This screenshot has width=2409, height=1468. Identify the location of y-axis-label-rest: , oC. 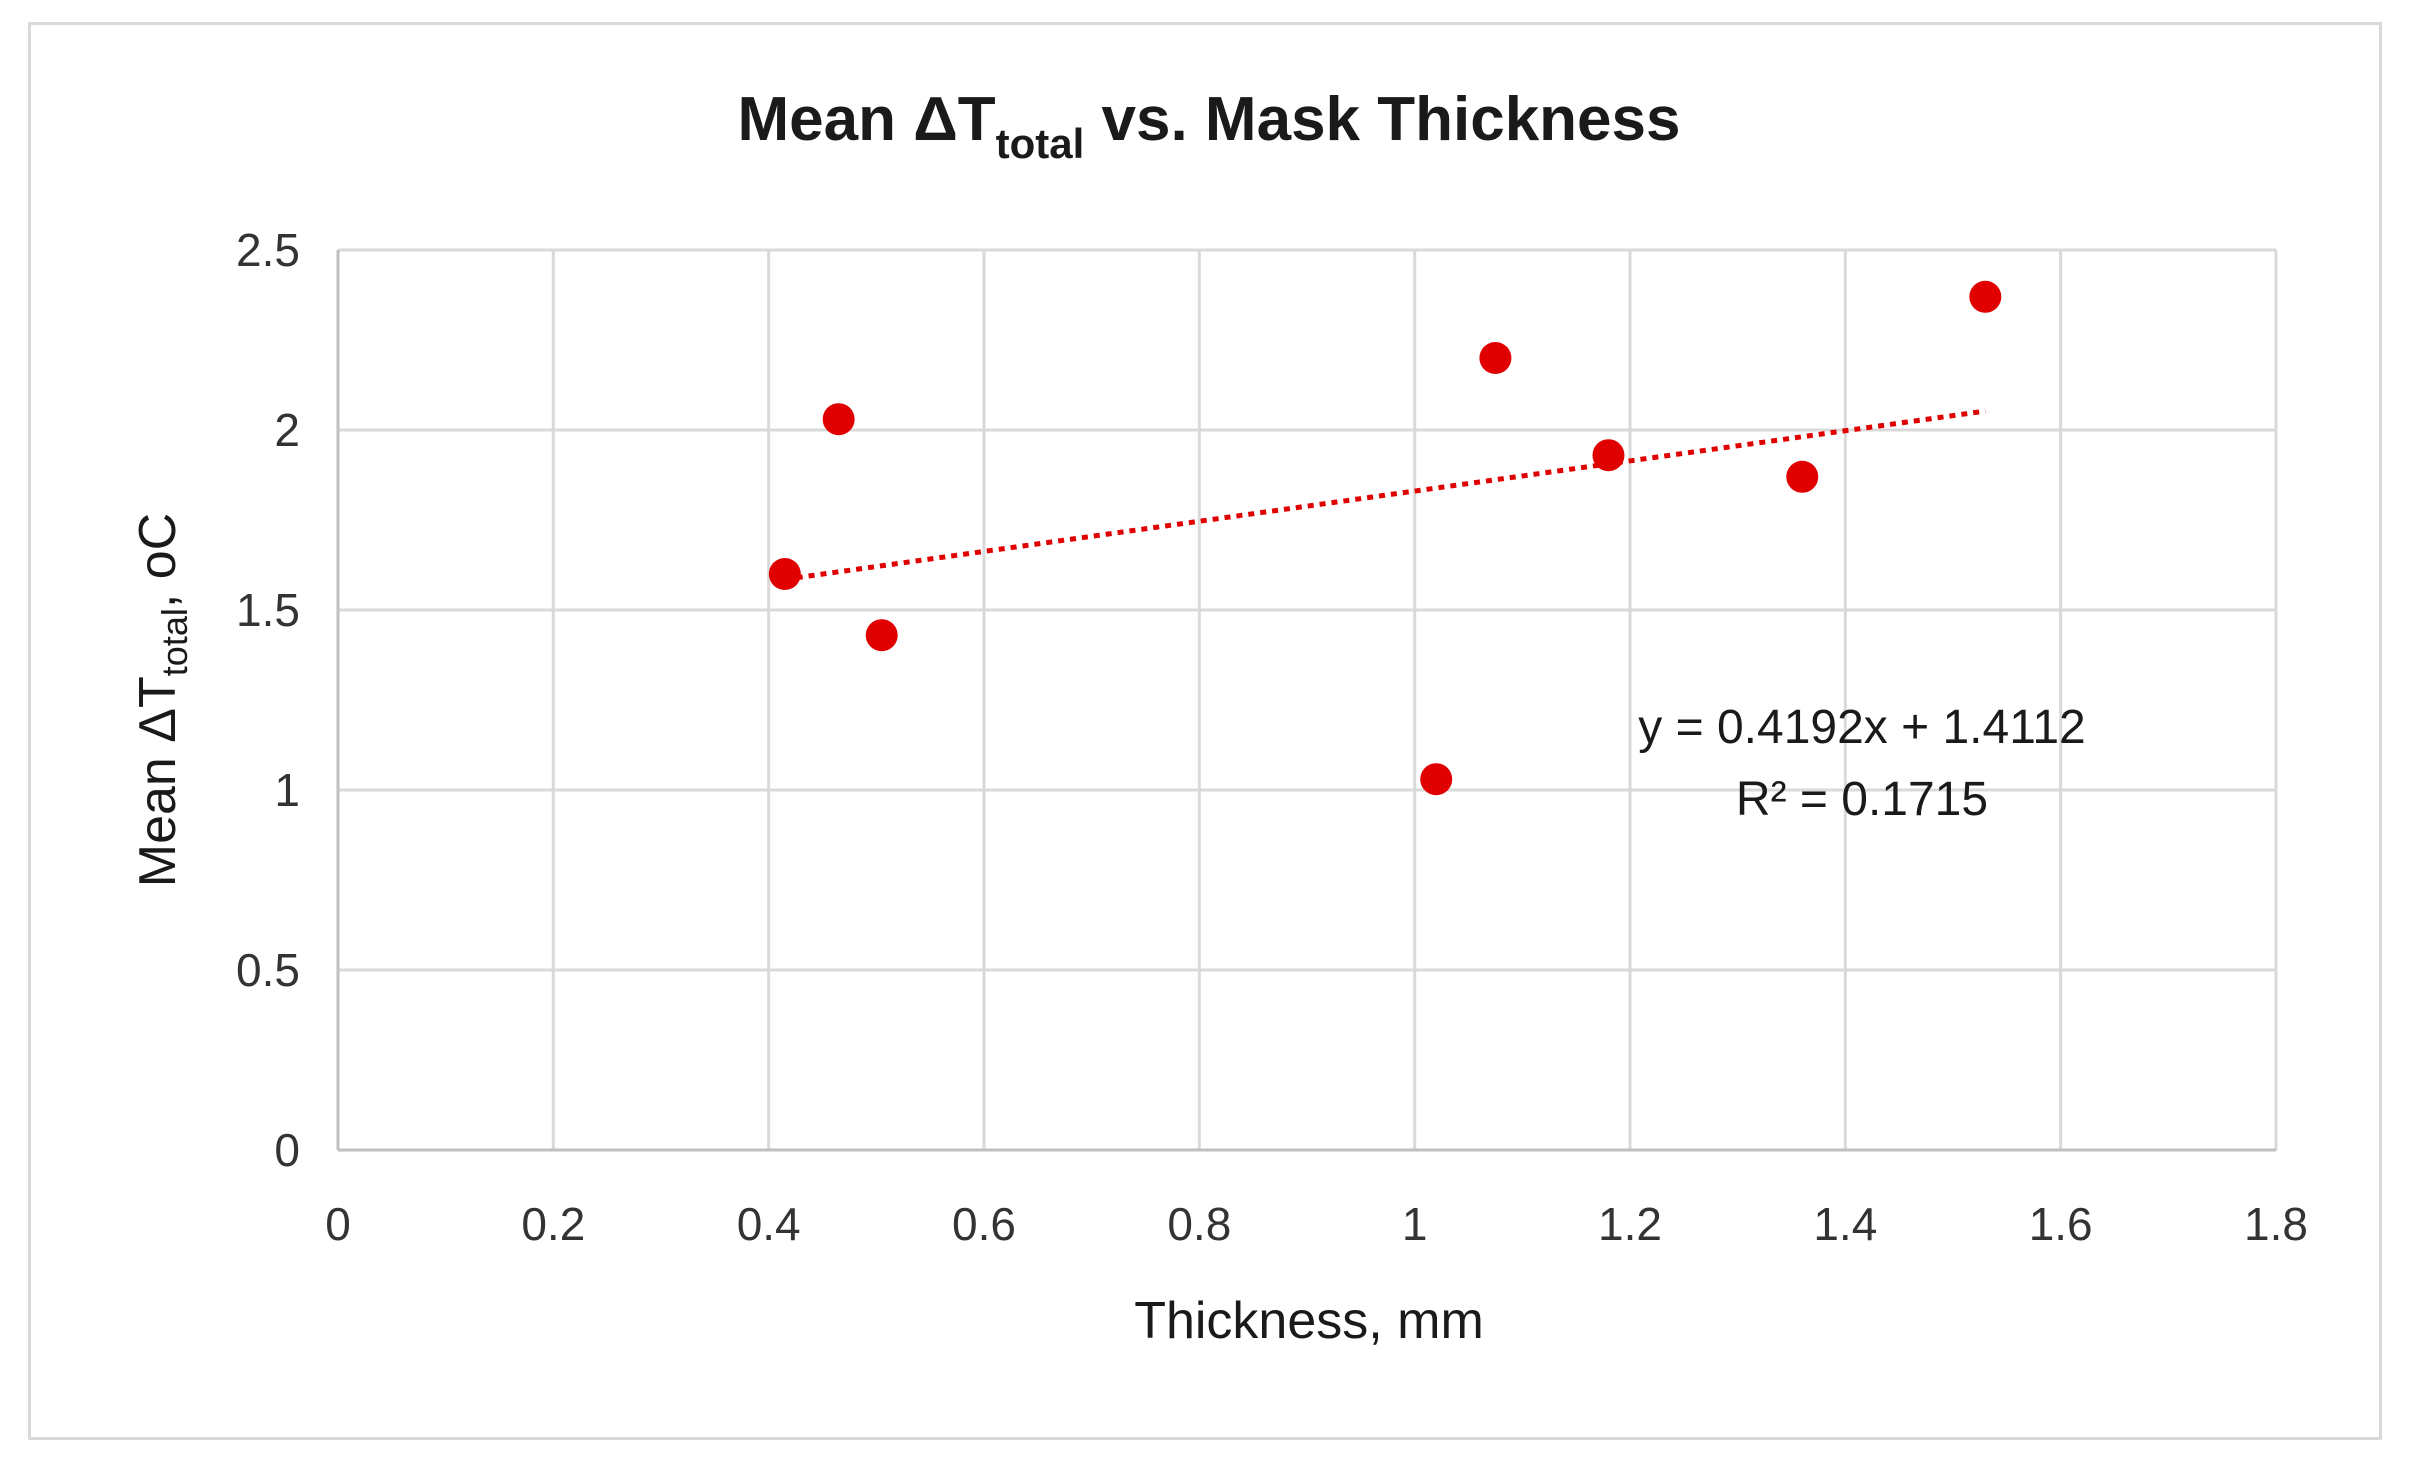
(158, 560).